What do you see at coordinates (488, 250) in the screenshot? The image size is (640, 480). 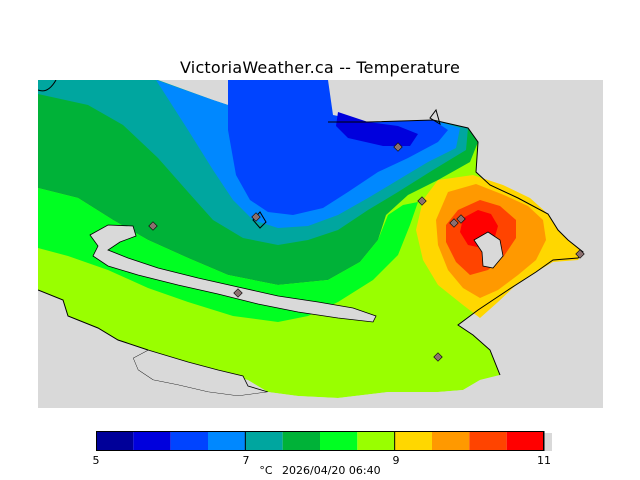 I see `harbour-water` at bounding box center [488, 250].